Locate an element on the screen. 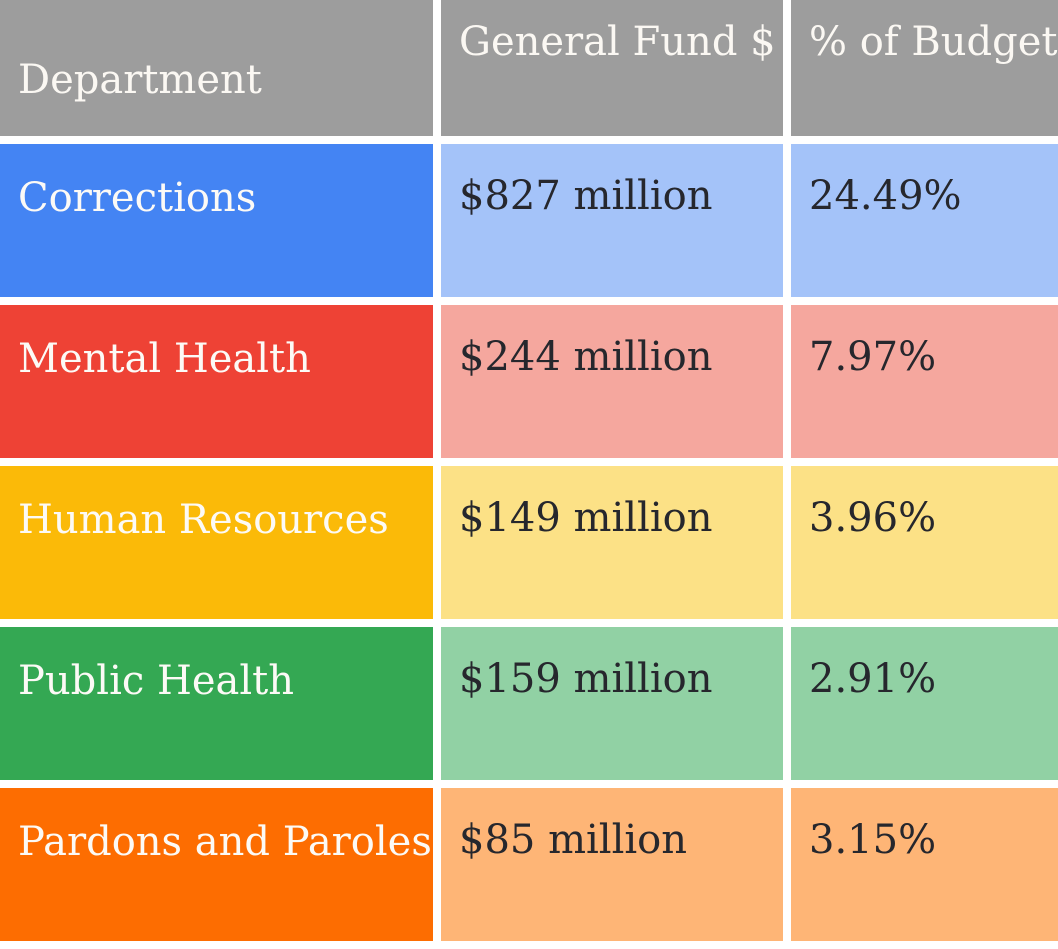 The image size is (1058, 949). cell-pct-budget-mental-health: 7.97% is located at coordinates (924, 381).